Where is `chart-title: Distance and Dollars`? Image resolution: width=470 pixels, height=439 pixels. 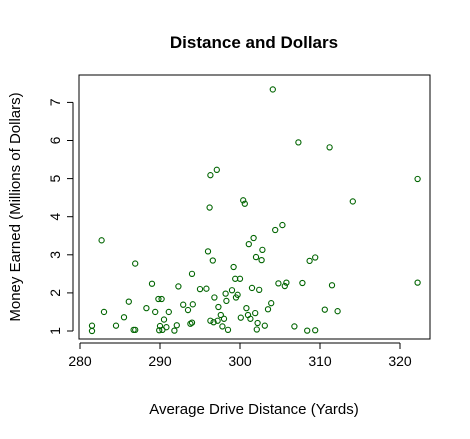
chart-title: Distance and Dollars is located at coordinates (254, 42).